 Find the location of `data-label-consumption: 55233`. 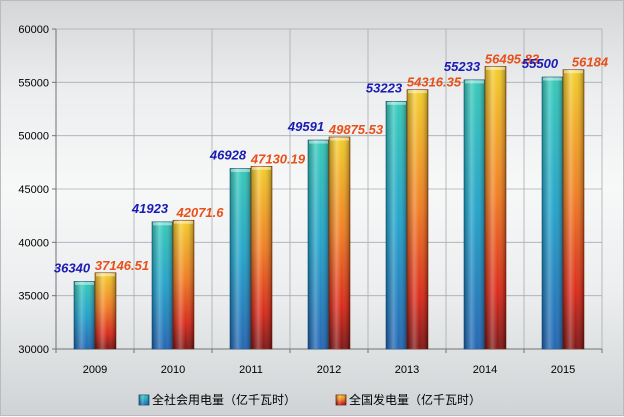

data-label-consumption: 55233 is located at coordinates (462, 66).